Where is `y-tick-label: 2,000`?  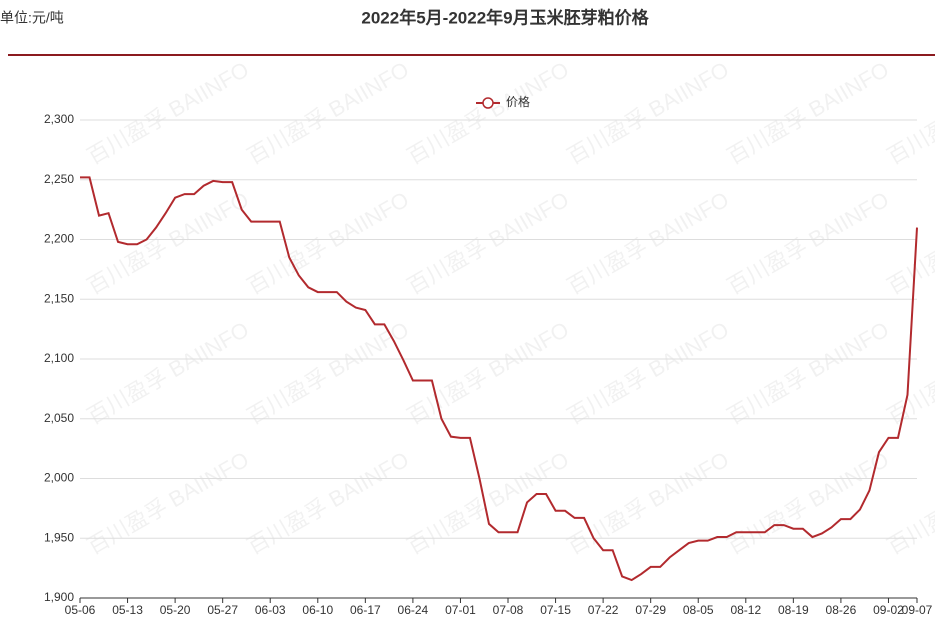 y-tick-label: 2,000 is located at coordinates (59, 478).